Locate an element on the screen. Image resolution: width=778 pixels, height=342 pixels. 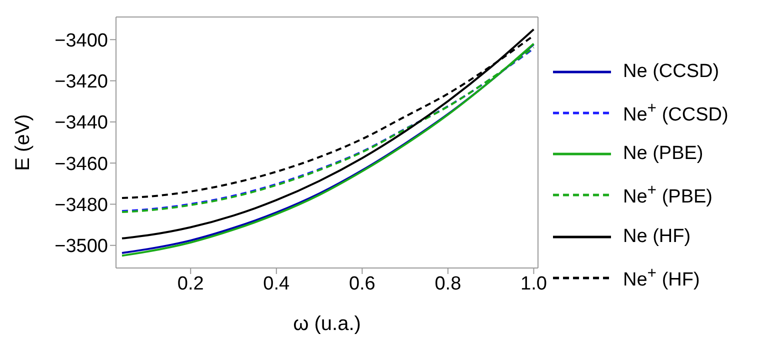
legend-label: Ne$^{+}$ (HF) is located at coordinates (661, 277).